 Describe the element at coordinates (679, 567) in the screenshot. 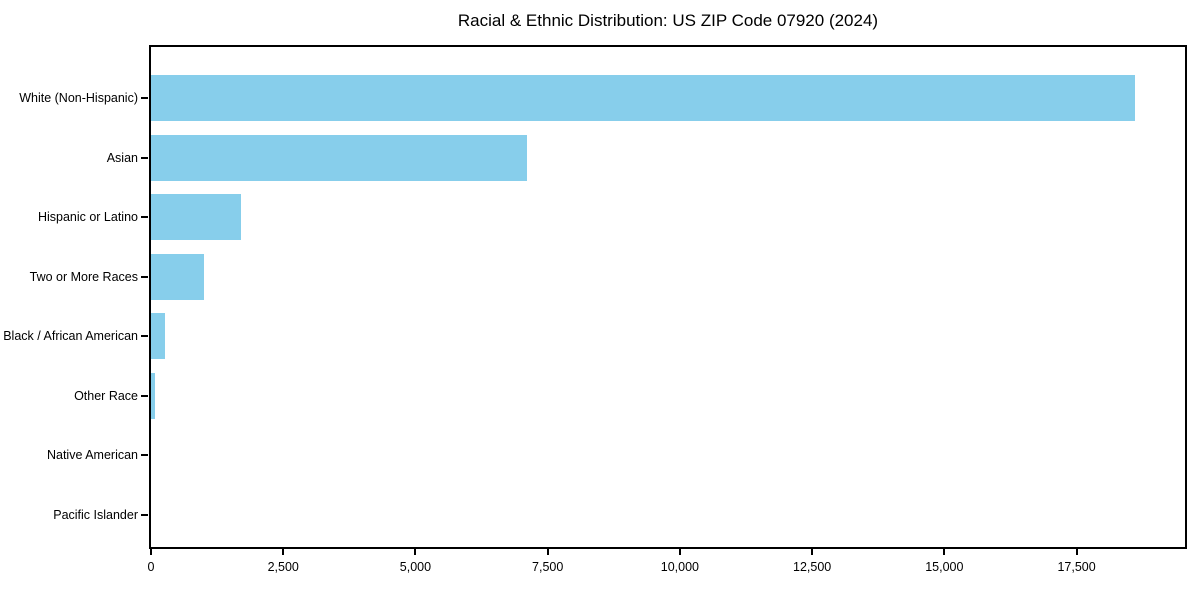

I see `x-tick-label-10-000: 10,000` at that location.